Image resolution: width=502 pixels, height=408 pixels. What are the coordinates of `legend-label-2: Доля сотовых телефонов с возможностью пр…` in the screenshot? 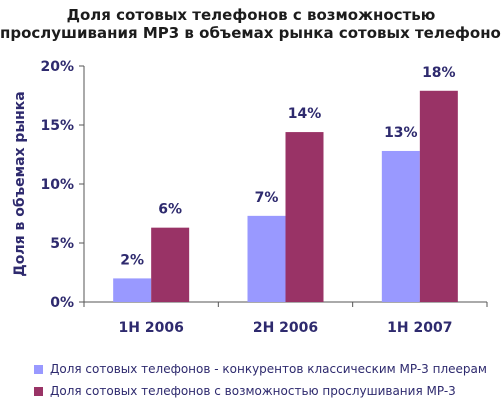 It's located at (253, 391).